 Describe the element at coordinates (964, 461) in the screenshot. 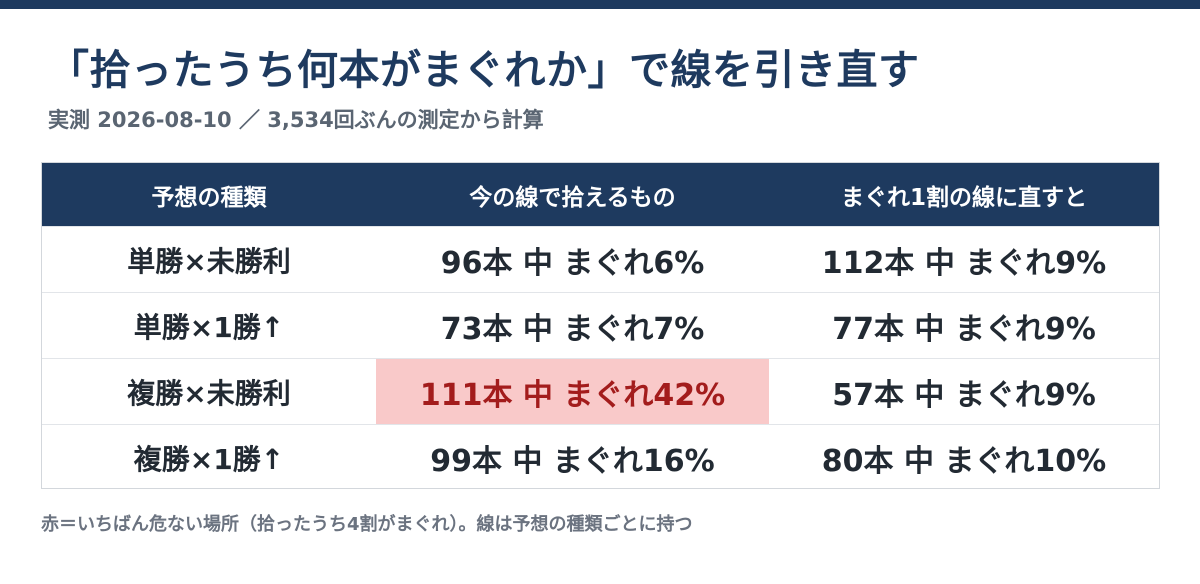

I see `row-adjusted: 80本 中 まぐれ10%` at that location.